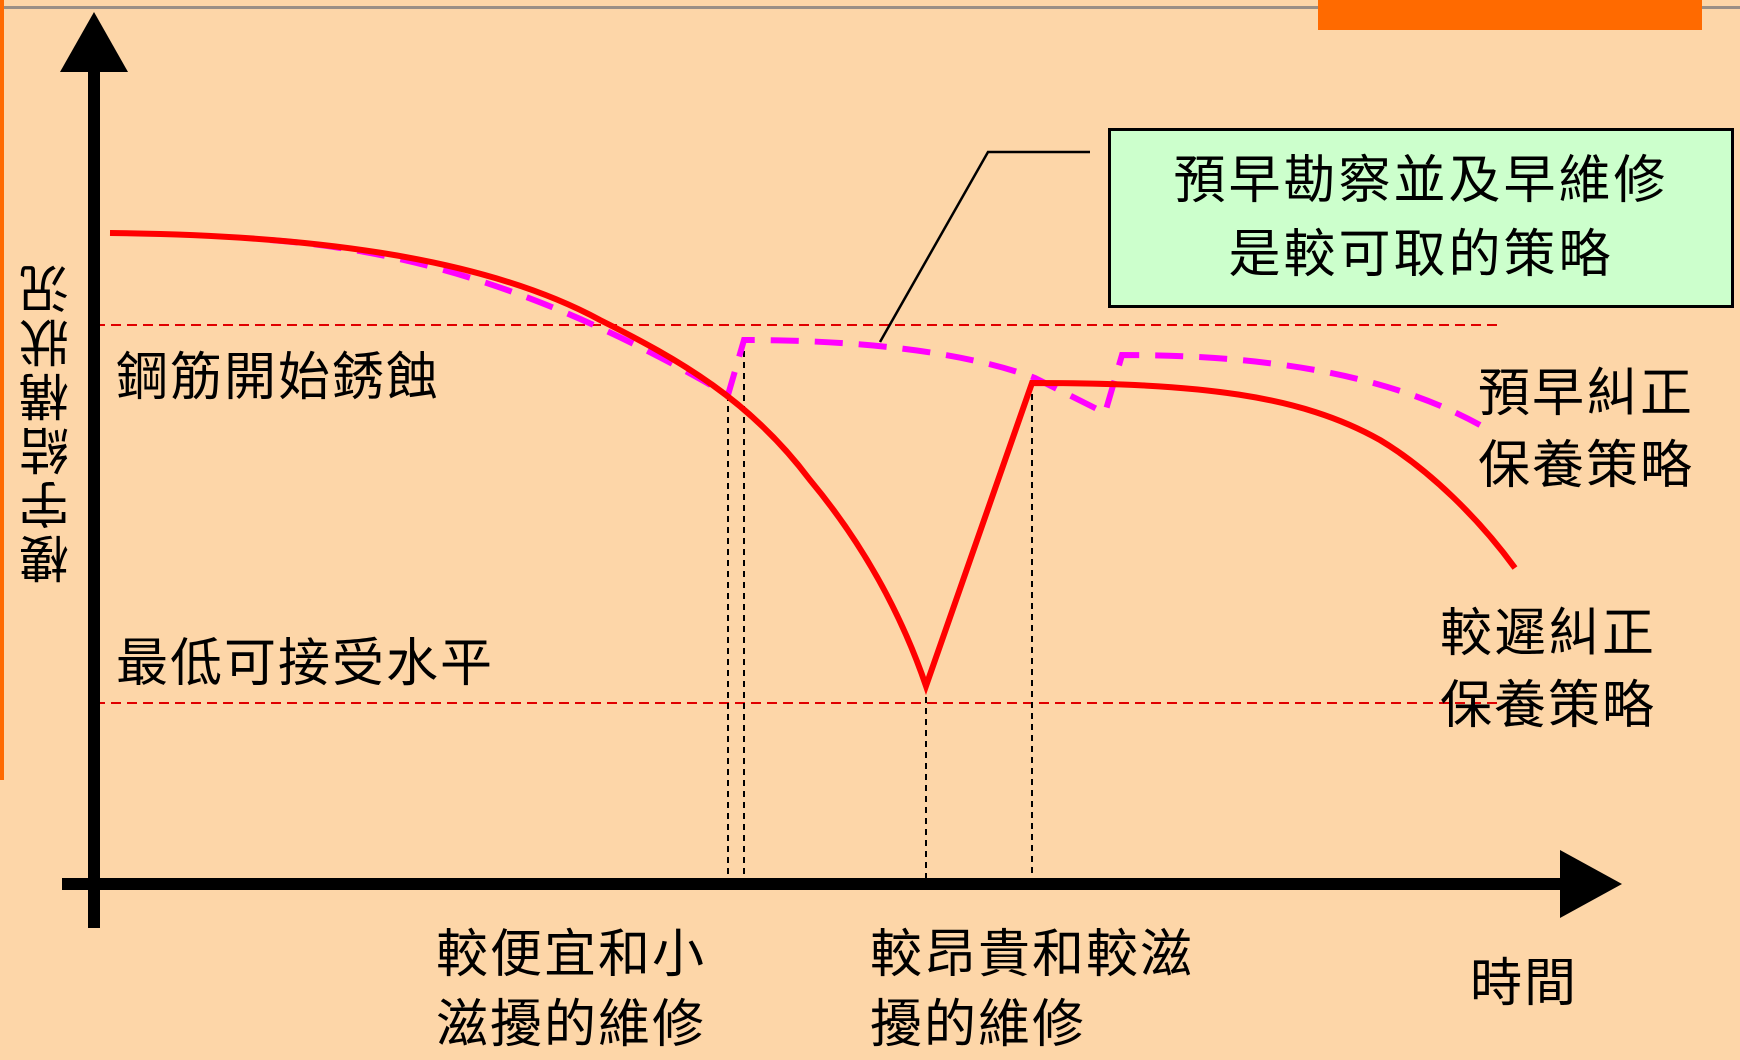 This screenshot has width=1740, height=1060. Describe the element at coordinates (1591, 884) in the screenshot. I see `x-axis-arrowhead` at that location.